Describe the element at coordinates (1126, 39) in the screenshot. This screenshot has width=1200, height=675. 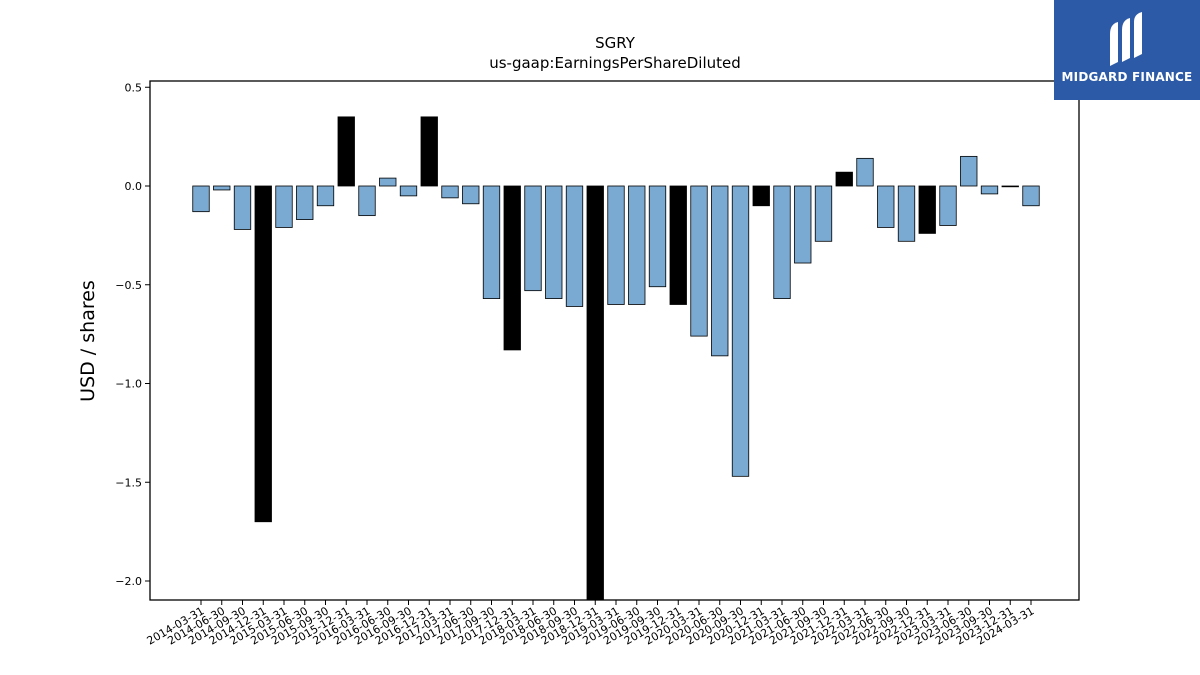
I see `midgard-logo-icon` at that location.